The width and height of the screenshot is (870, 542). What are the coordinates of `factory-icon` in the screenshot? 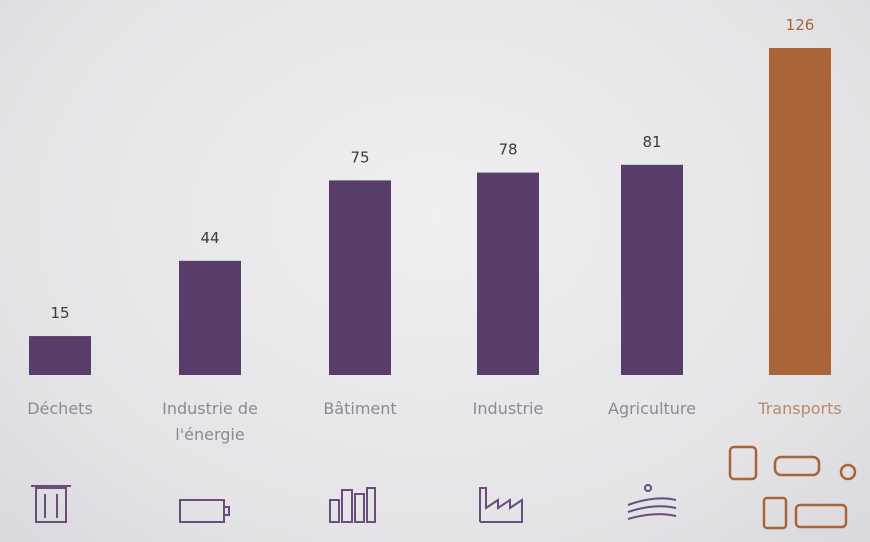 It's located at (501, 505).